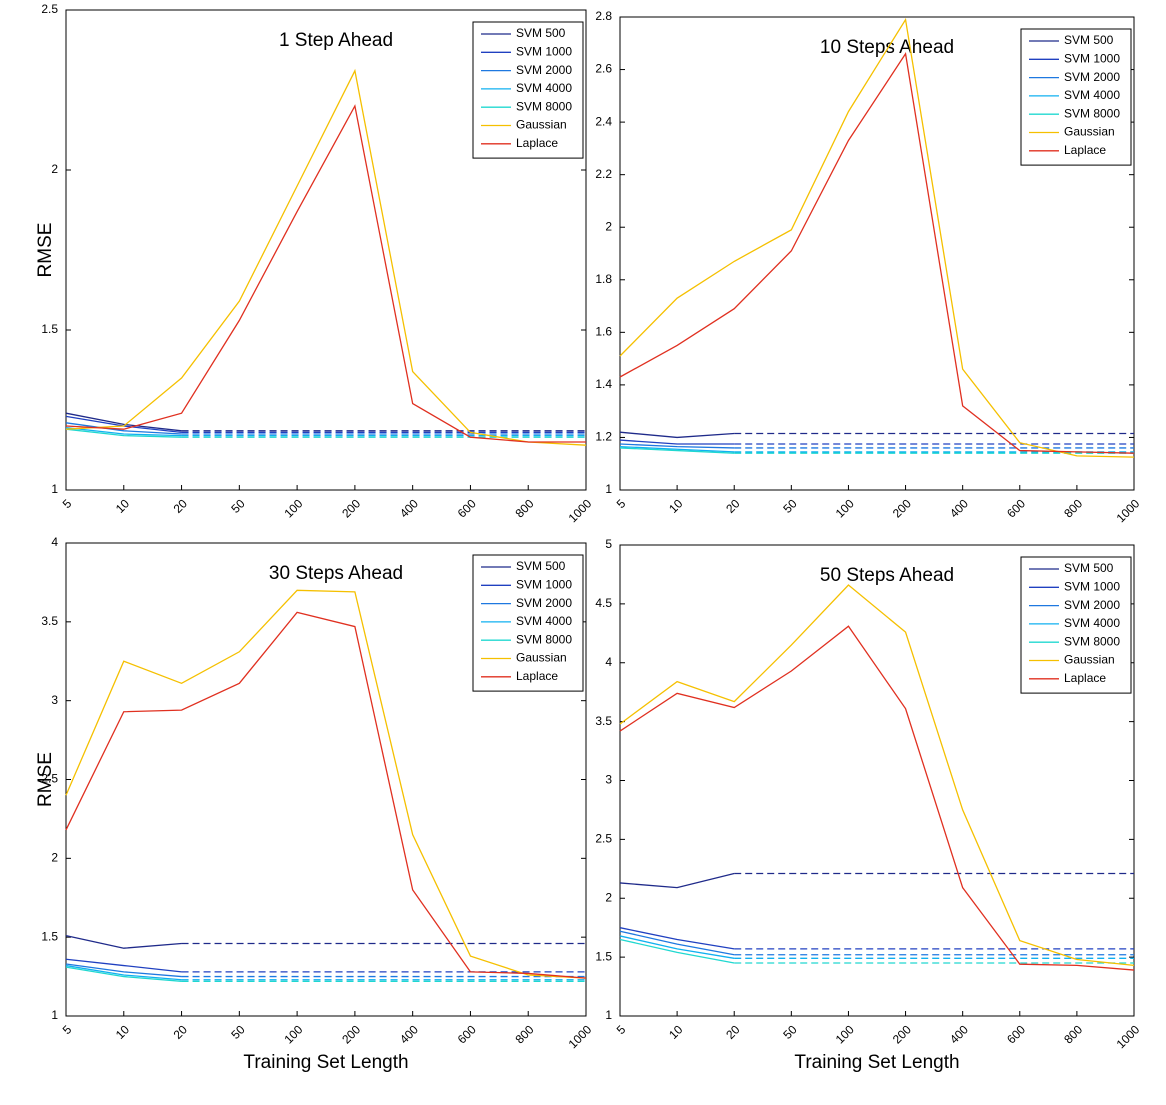 Image resolution: width=1166 pixels, height=1105 pixels. What do you see at coordinates (1092, 641) in the screenshot?
I see `legend-label: SVM 8000` at bounding box center [1092, 641].